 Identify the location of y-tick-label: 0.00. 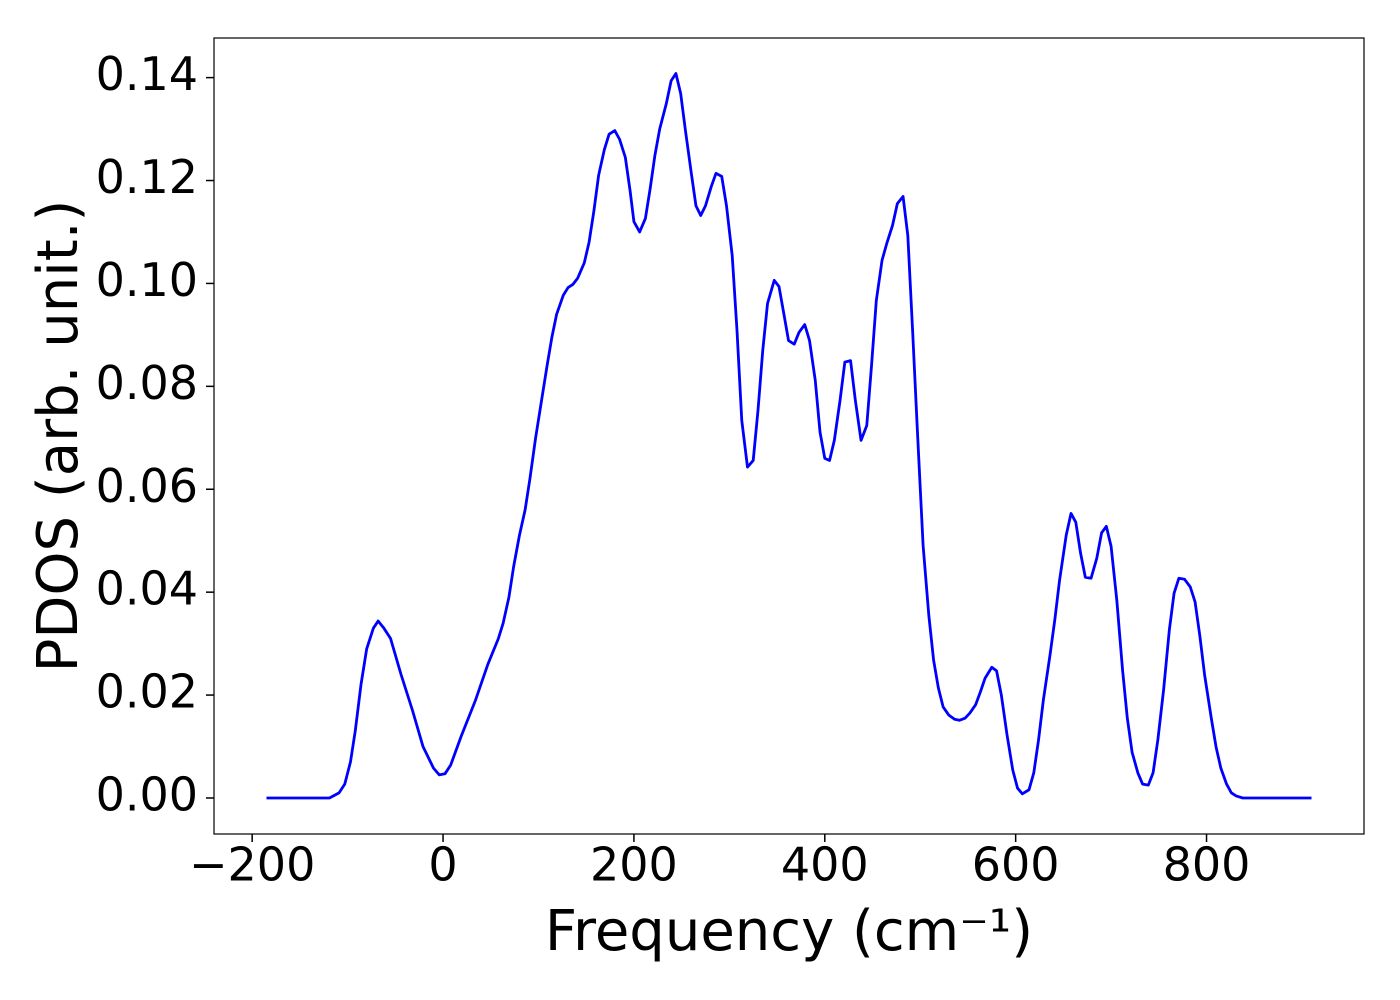
(147, 794).